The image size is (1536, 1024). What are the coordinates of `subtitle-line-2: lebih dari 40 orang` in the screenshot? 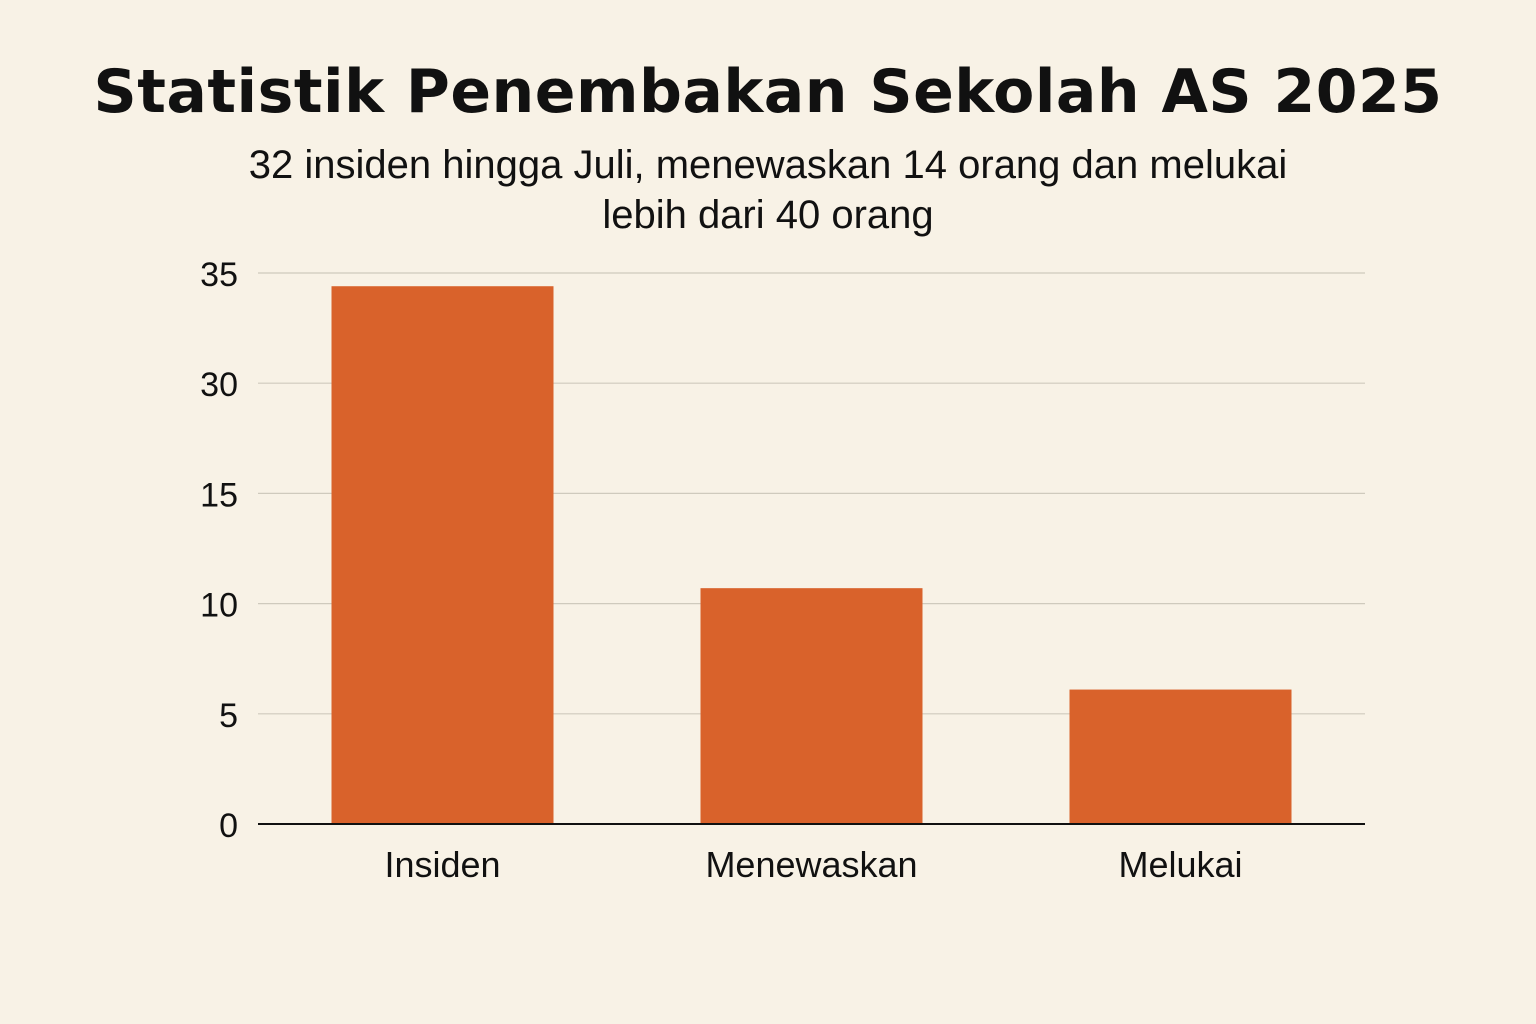 It's located at (768, 215).